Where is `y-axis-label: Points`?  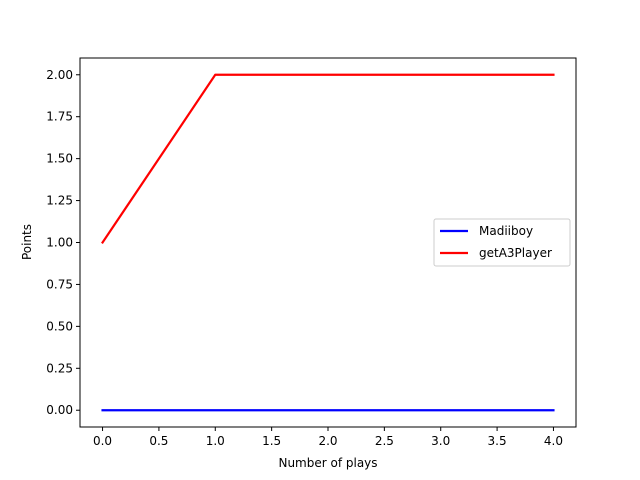 y-axis-label: Points is located at coordinates (27, 242).